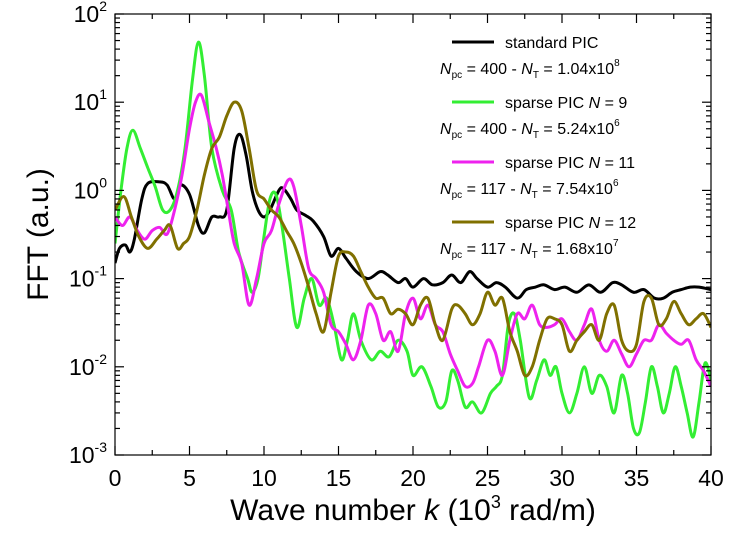 This screenshot has height=541, width=729. What do you see at coordinates (488, 478) in the screenshot?
I see `x-tick-label: 25` at bounding box center [488, 478].